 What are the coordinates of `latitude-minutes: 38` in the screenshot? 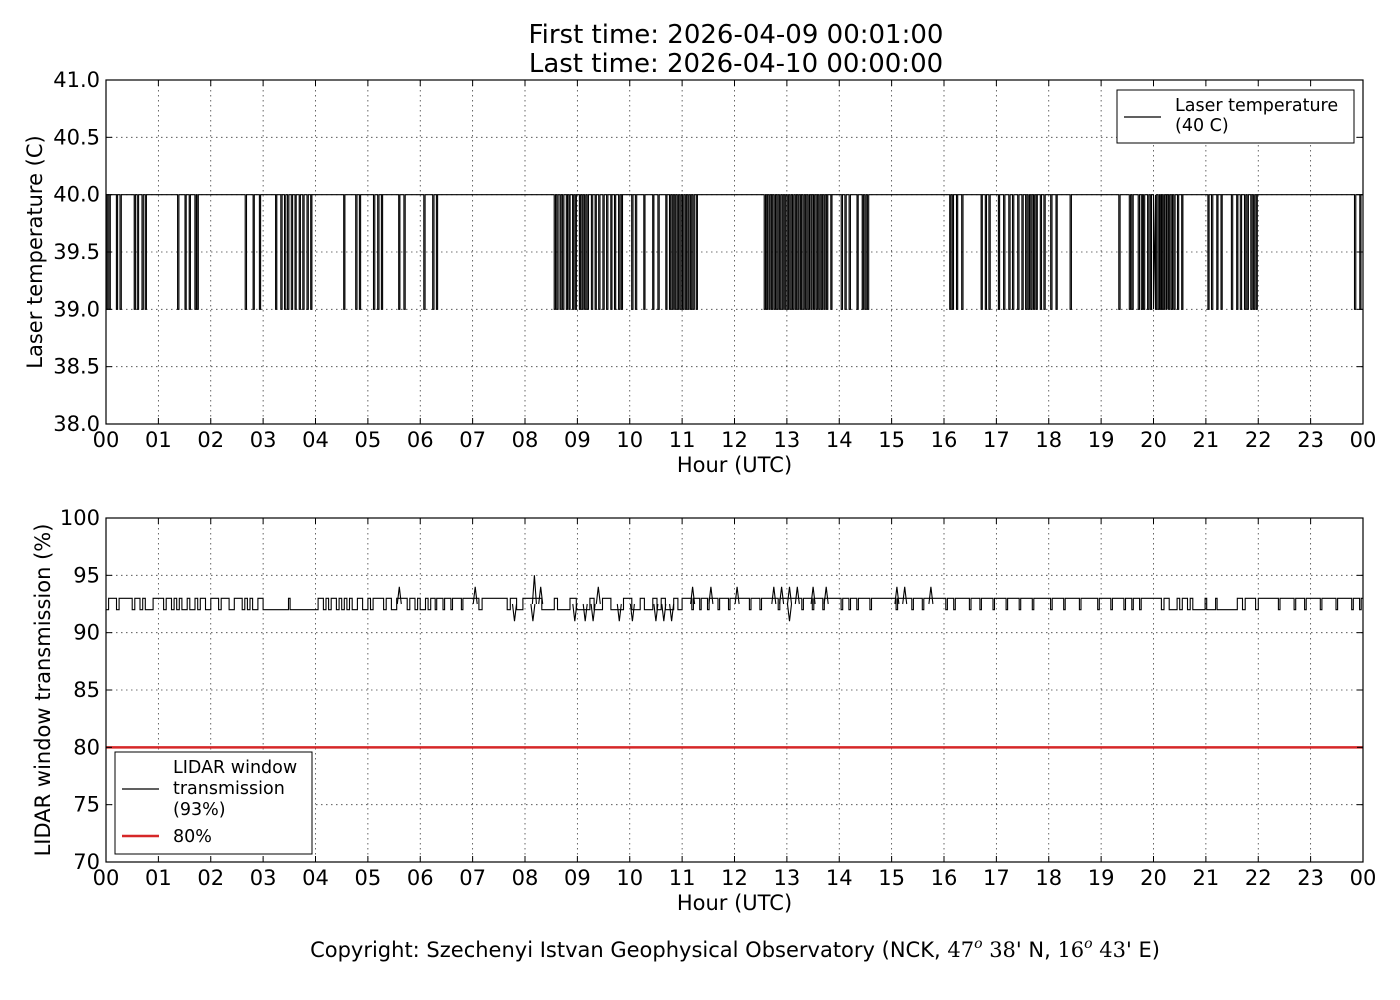 It's located at (999, 950).